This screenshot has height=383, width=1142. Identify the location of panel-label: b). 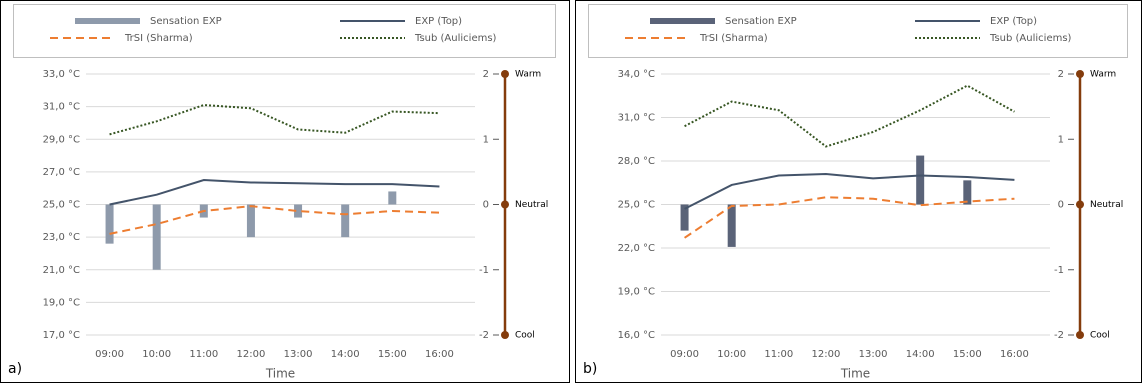
(590, 369).